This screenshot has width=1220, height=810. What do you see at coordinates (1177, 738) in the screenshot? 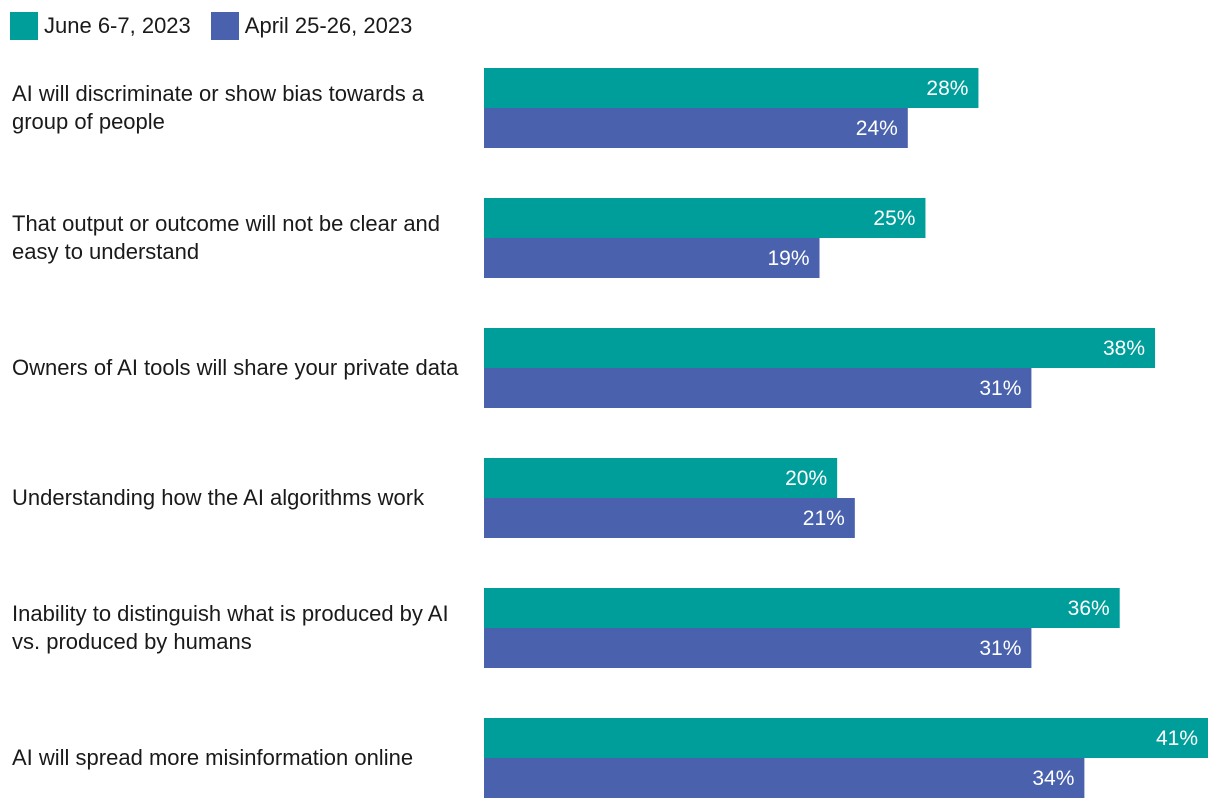
I see `bar-value-label: 41%` at bounding box center [1177, 738].